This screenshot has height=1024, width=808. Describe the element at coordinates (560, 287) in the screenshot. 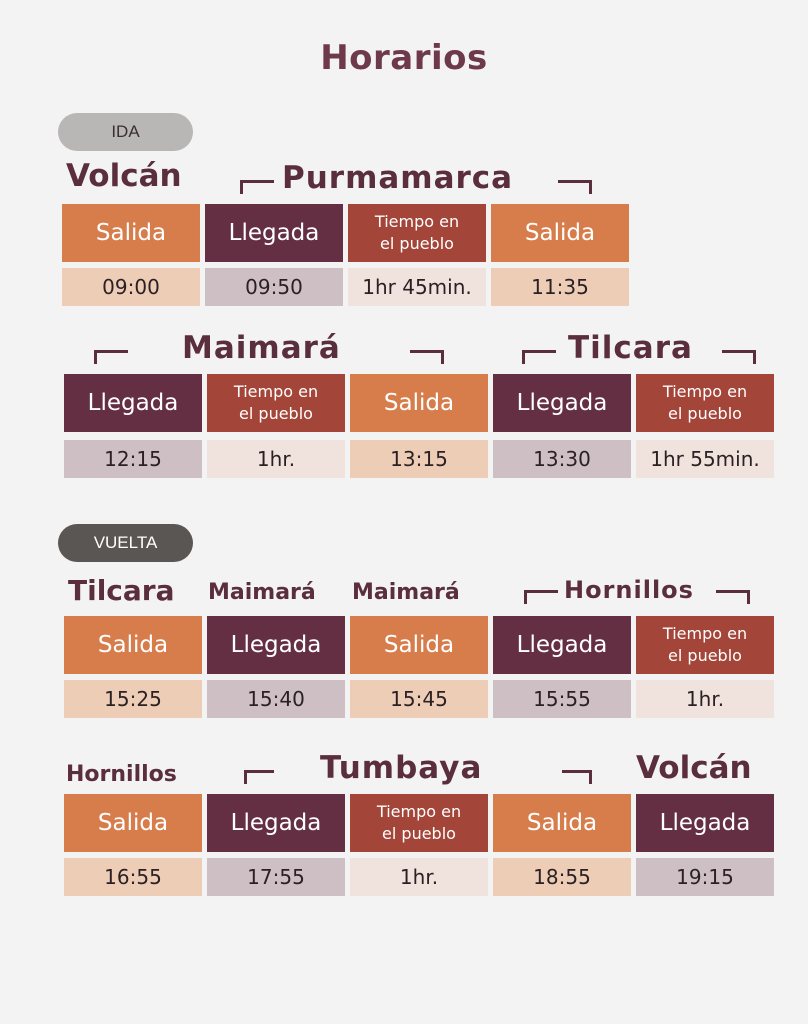

I see `time-cell: 11:35` at that location.